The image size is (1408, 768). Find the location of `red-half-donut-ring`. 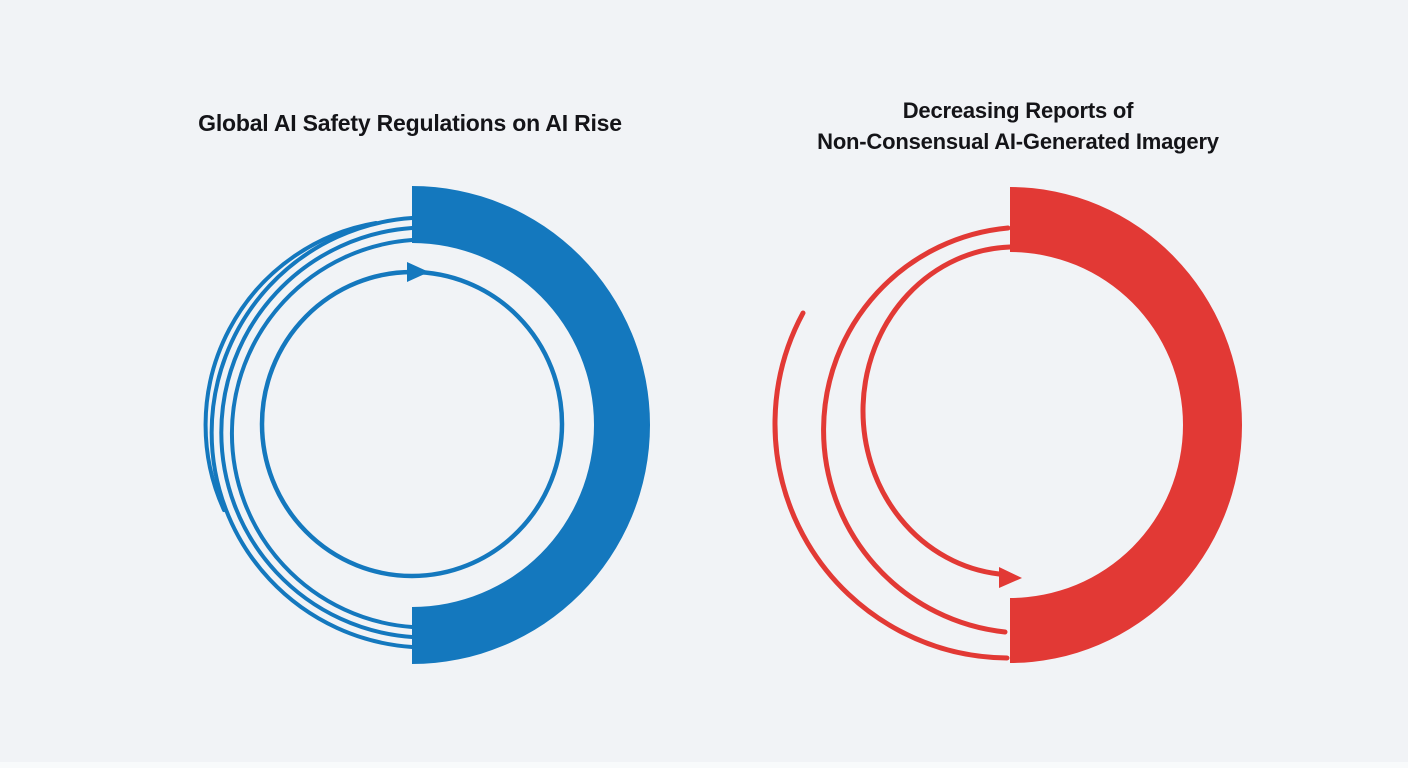

red-half-donut-ring is located at coordinates (1126, 425).